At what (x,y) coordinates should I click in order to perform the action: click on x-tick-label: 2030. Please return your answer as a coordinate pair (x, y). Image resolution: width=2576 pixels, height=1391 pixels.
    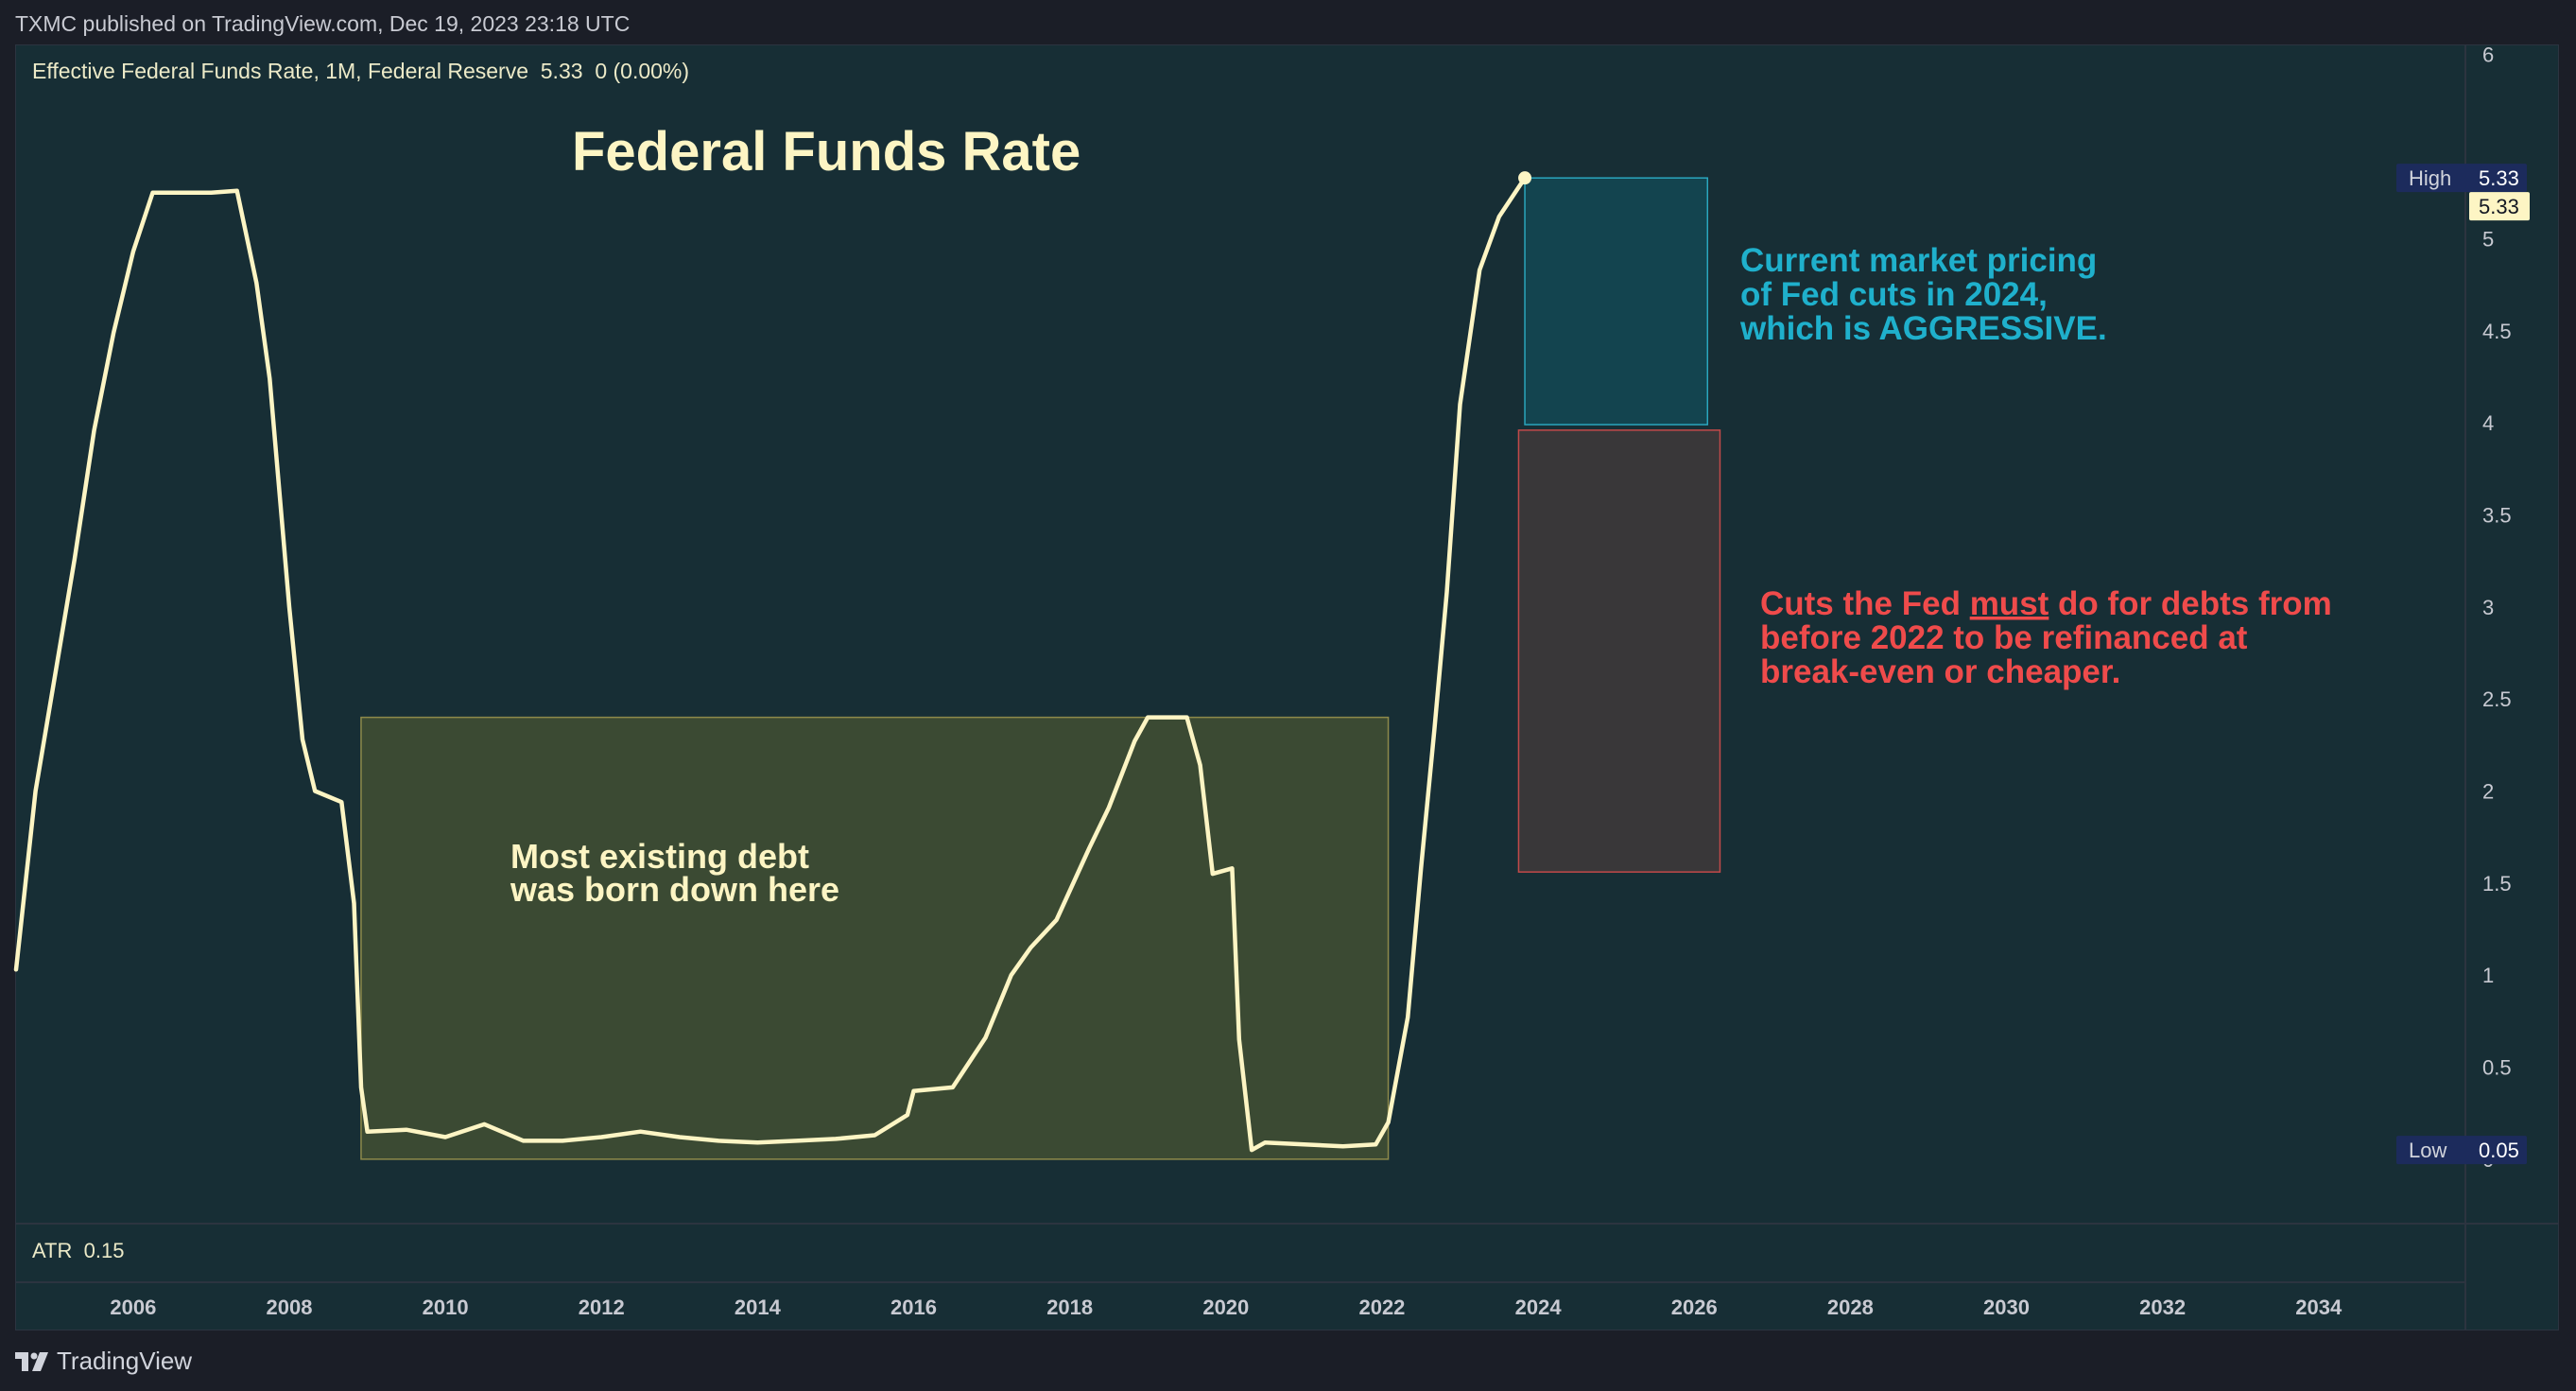
    Looking at the image, I should click on (2006, 1307).